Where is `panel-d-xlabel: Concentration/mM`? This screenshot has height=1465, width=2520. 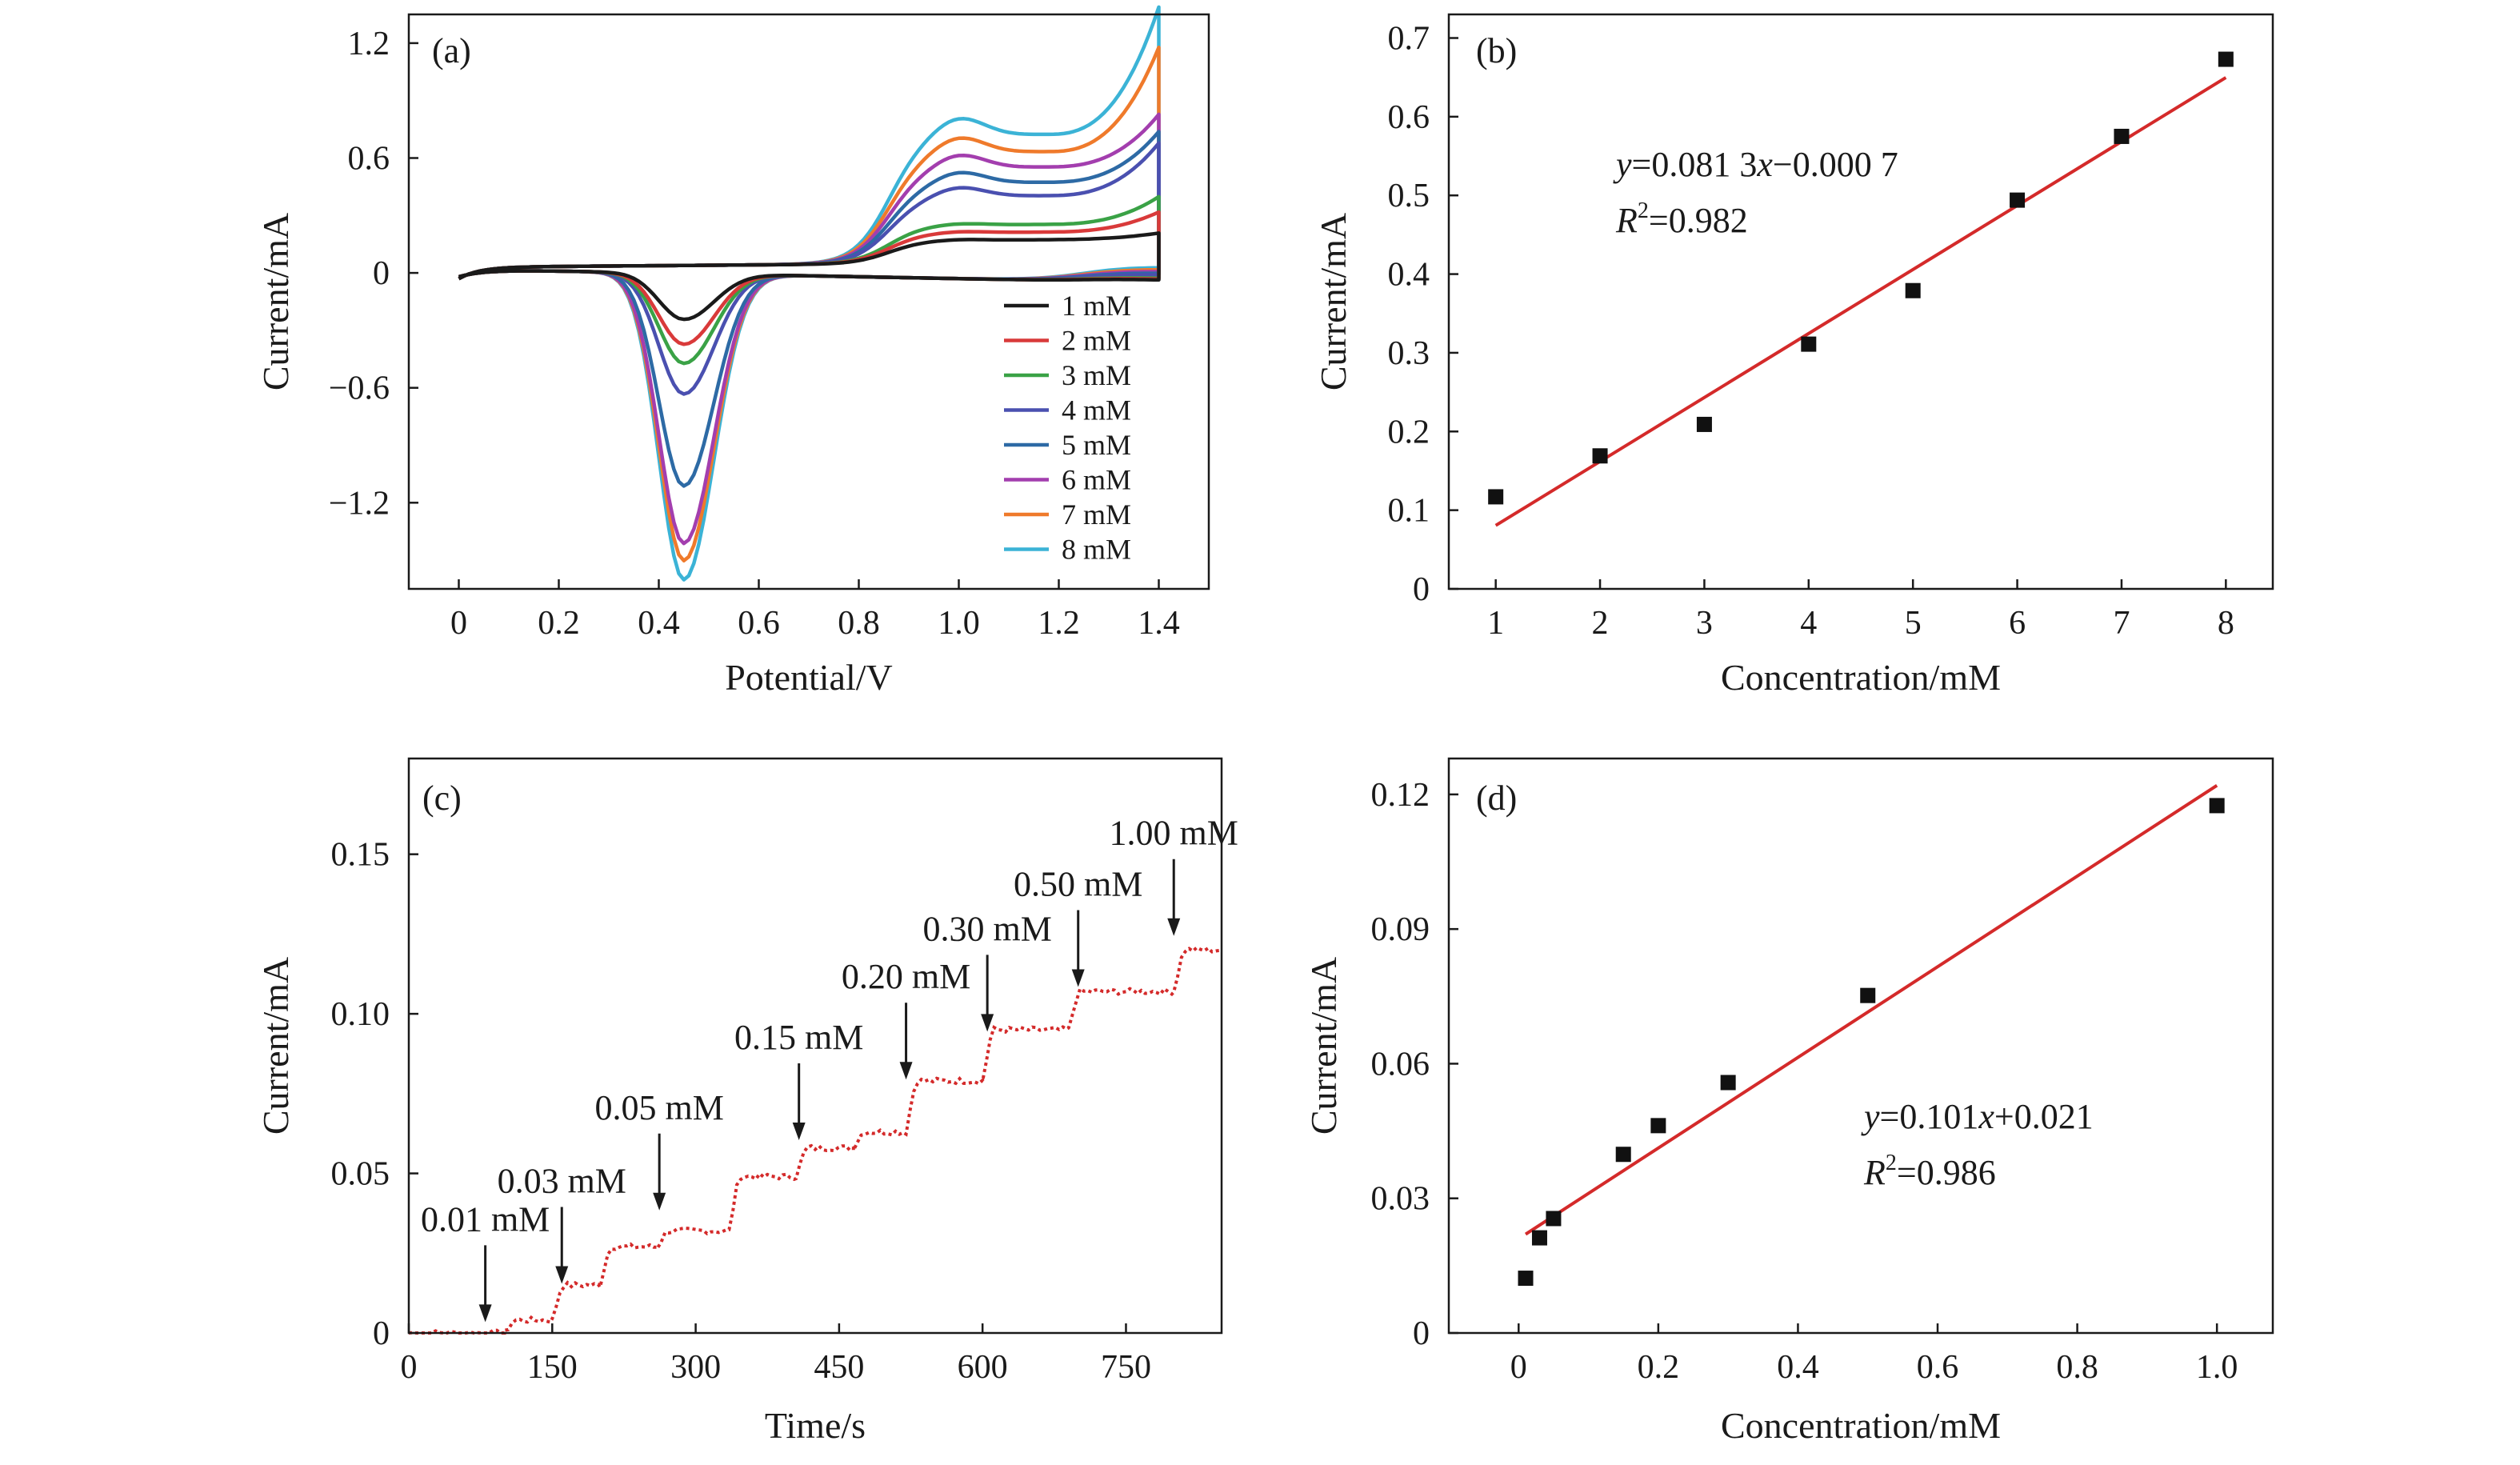 panel-d-xlabel: Concentration/mM is located at coordinates (1861, 1425).